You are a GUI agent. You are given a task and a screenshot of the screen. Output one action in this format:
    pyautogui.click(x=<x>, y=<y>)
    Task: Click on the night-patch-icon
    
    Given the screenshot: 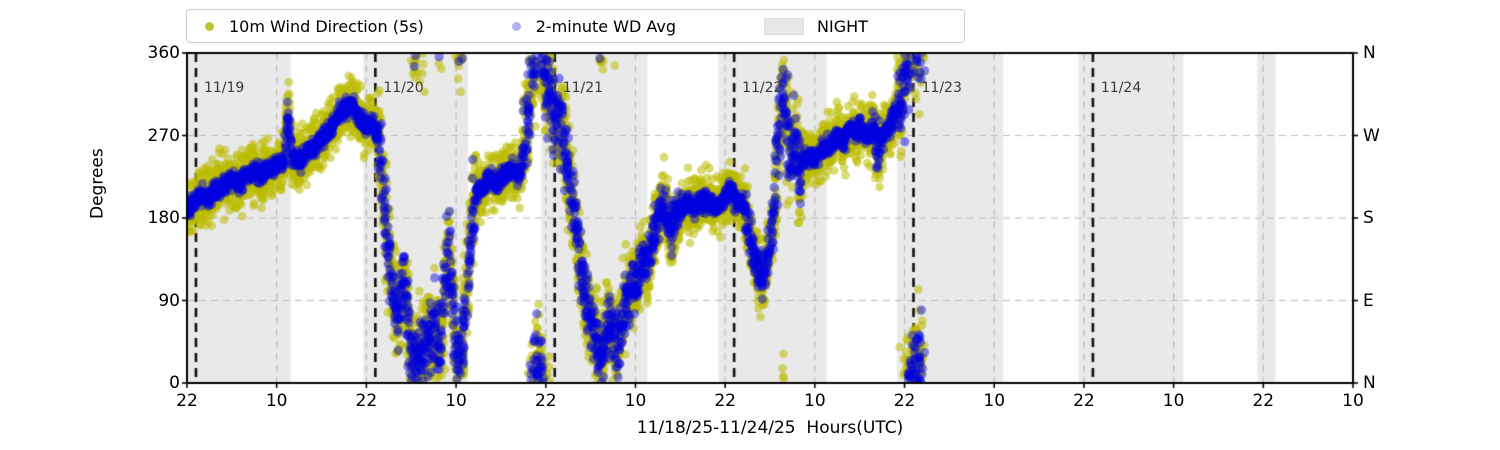 What is the action you would take?
    pyautogui.click(x=784, y=26)
    